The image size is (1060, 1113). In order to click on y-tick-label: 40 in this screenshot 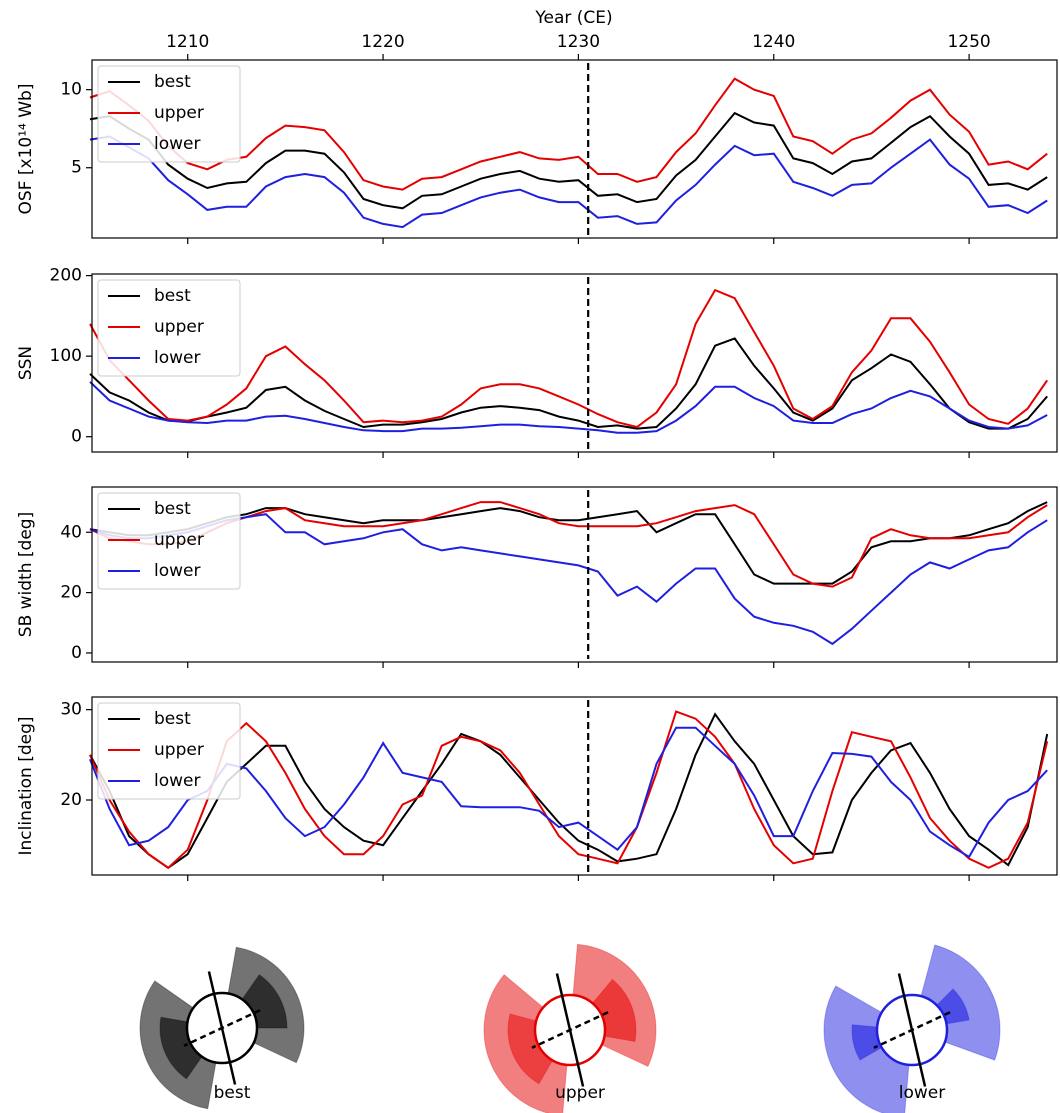, I will do `click(71, 532)`.